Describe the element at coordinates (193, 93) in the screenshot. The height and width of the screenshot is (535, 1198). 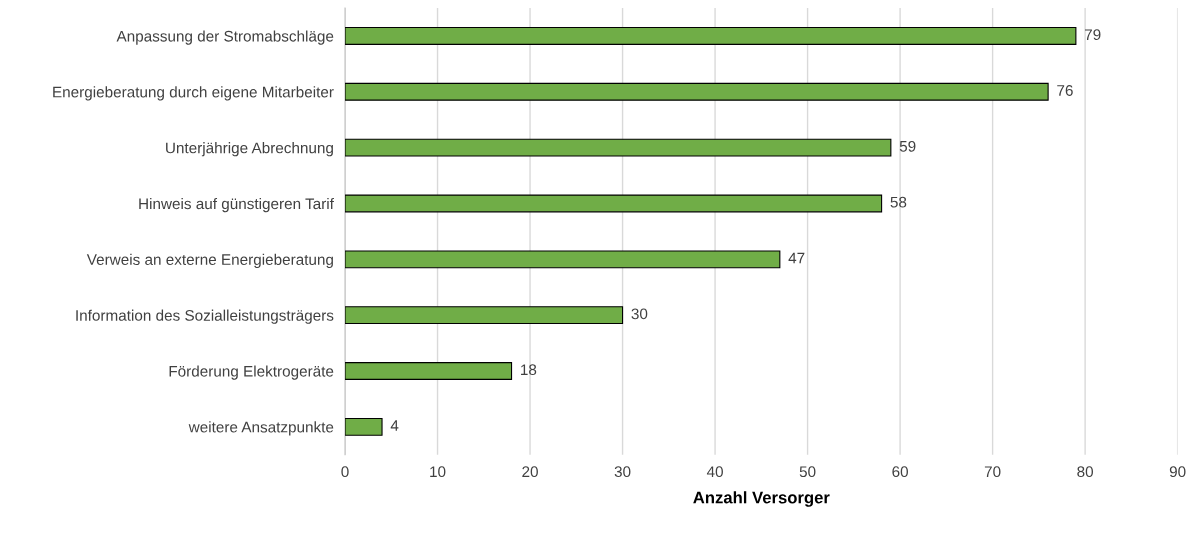
I see `y-tick-label: Energieberatung durch eigene Mitarbeiter` at that location.